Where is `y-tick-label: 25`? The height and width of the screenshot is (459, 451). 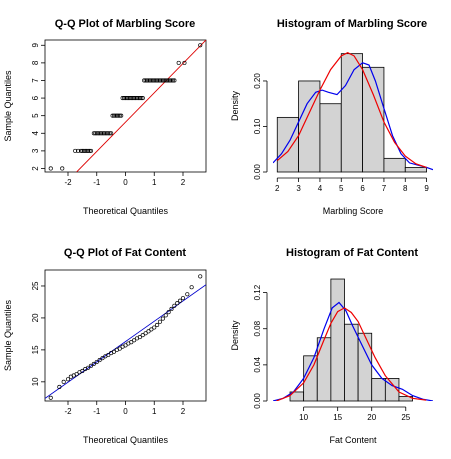
y-tick-label: 25 is located at coordinates (35, 285).